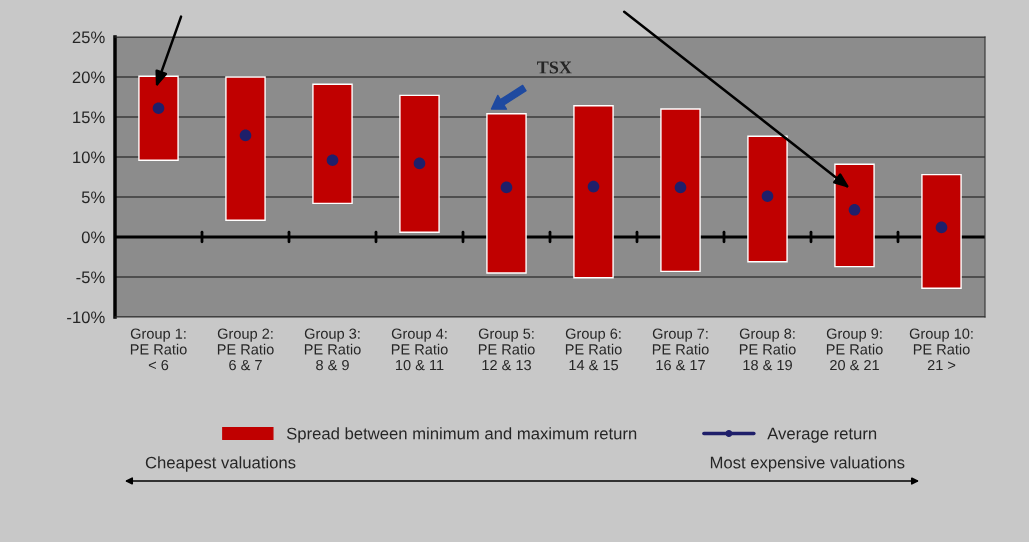 The width and height of the screenshot is (1029, 542). What do you see at coordinates (767, 349) in the screenshot?
I see `x-tick-label: Group 8: PE Ratio 18 & 19` at bounding box center [767, 349].